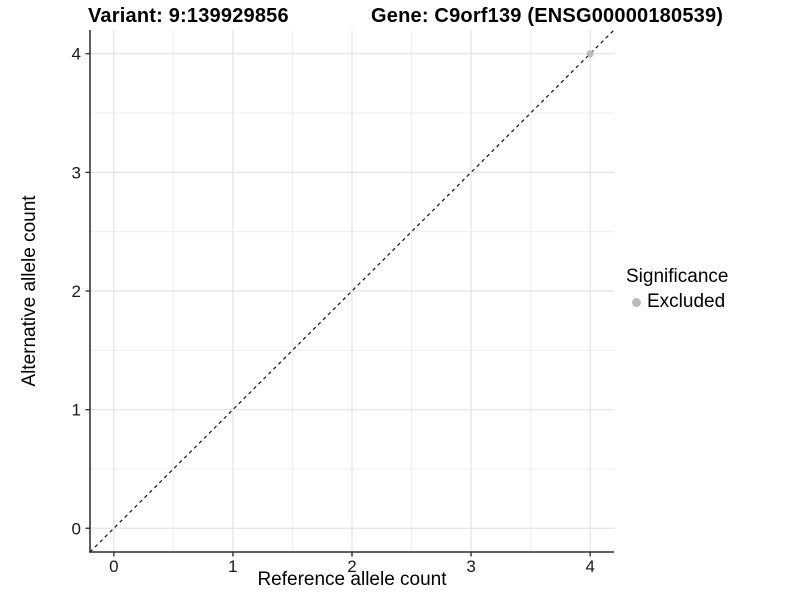  Describe the element at coordinates (76, 54) in the screenshot. I see `y-tick-label: 4` at that location.